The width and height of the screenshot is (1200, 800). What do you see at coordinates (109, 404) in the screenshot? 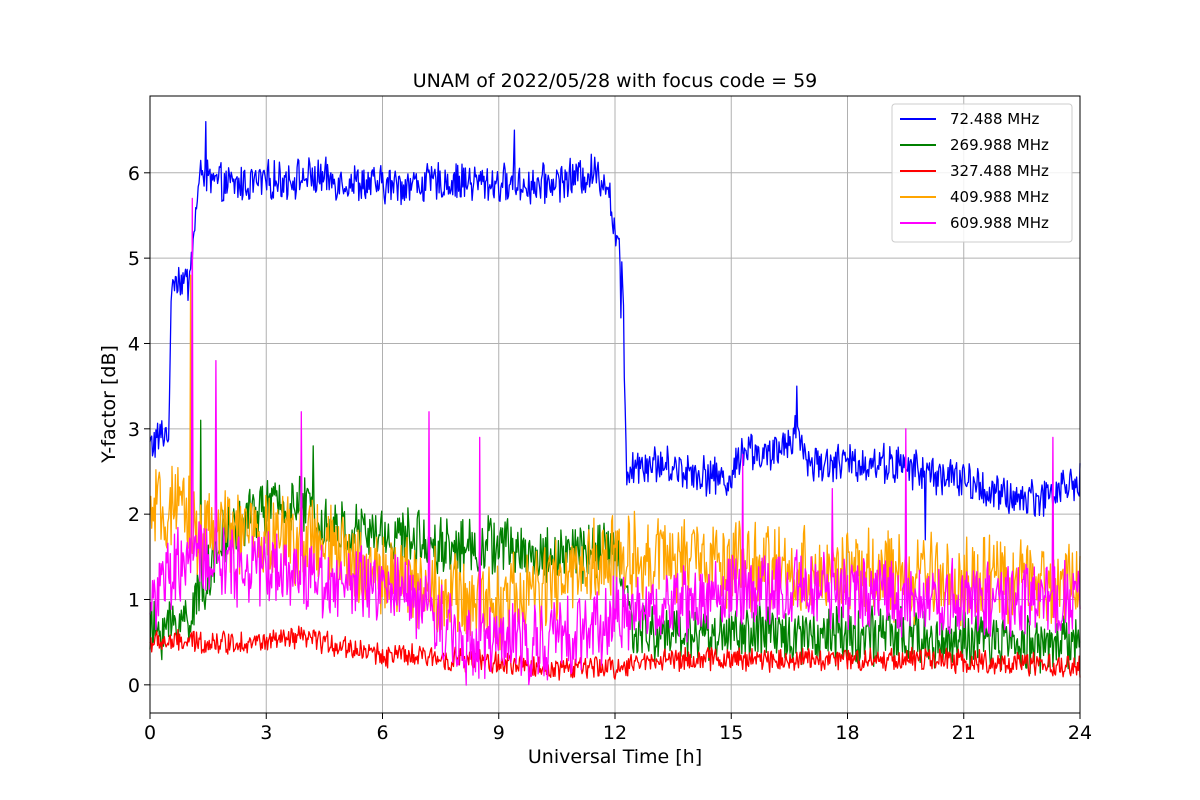
I see `y-axis-label: Y-factor [dB]` at bounding box center [109, 404].